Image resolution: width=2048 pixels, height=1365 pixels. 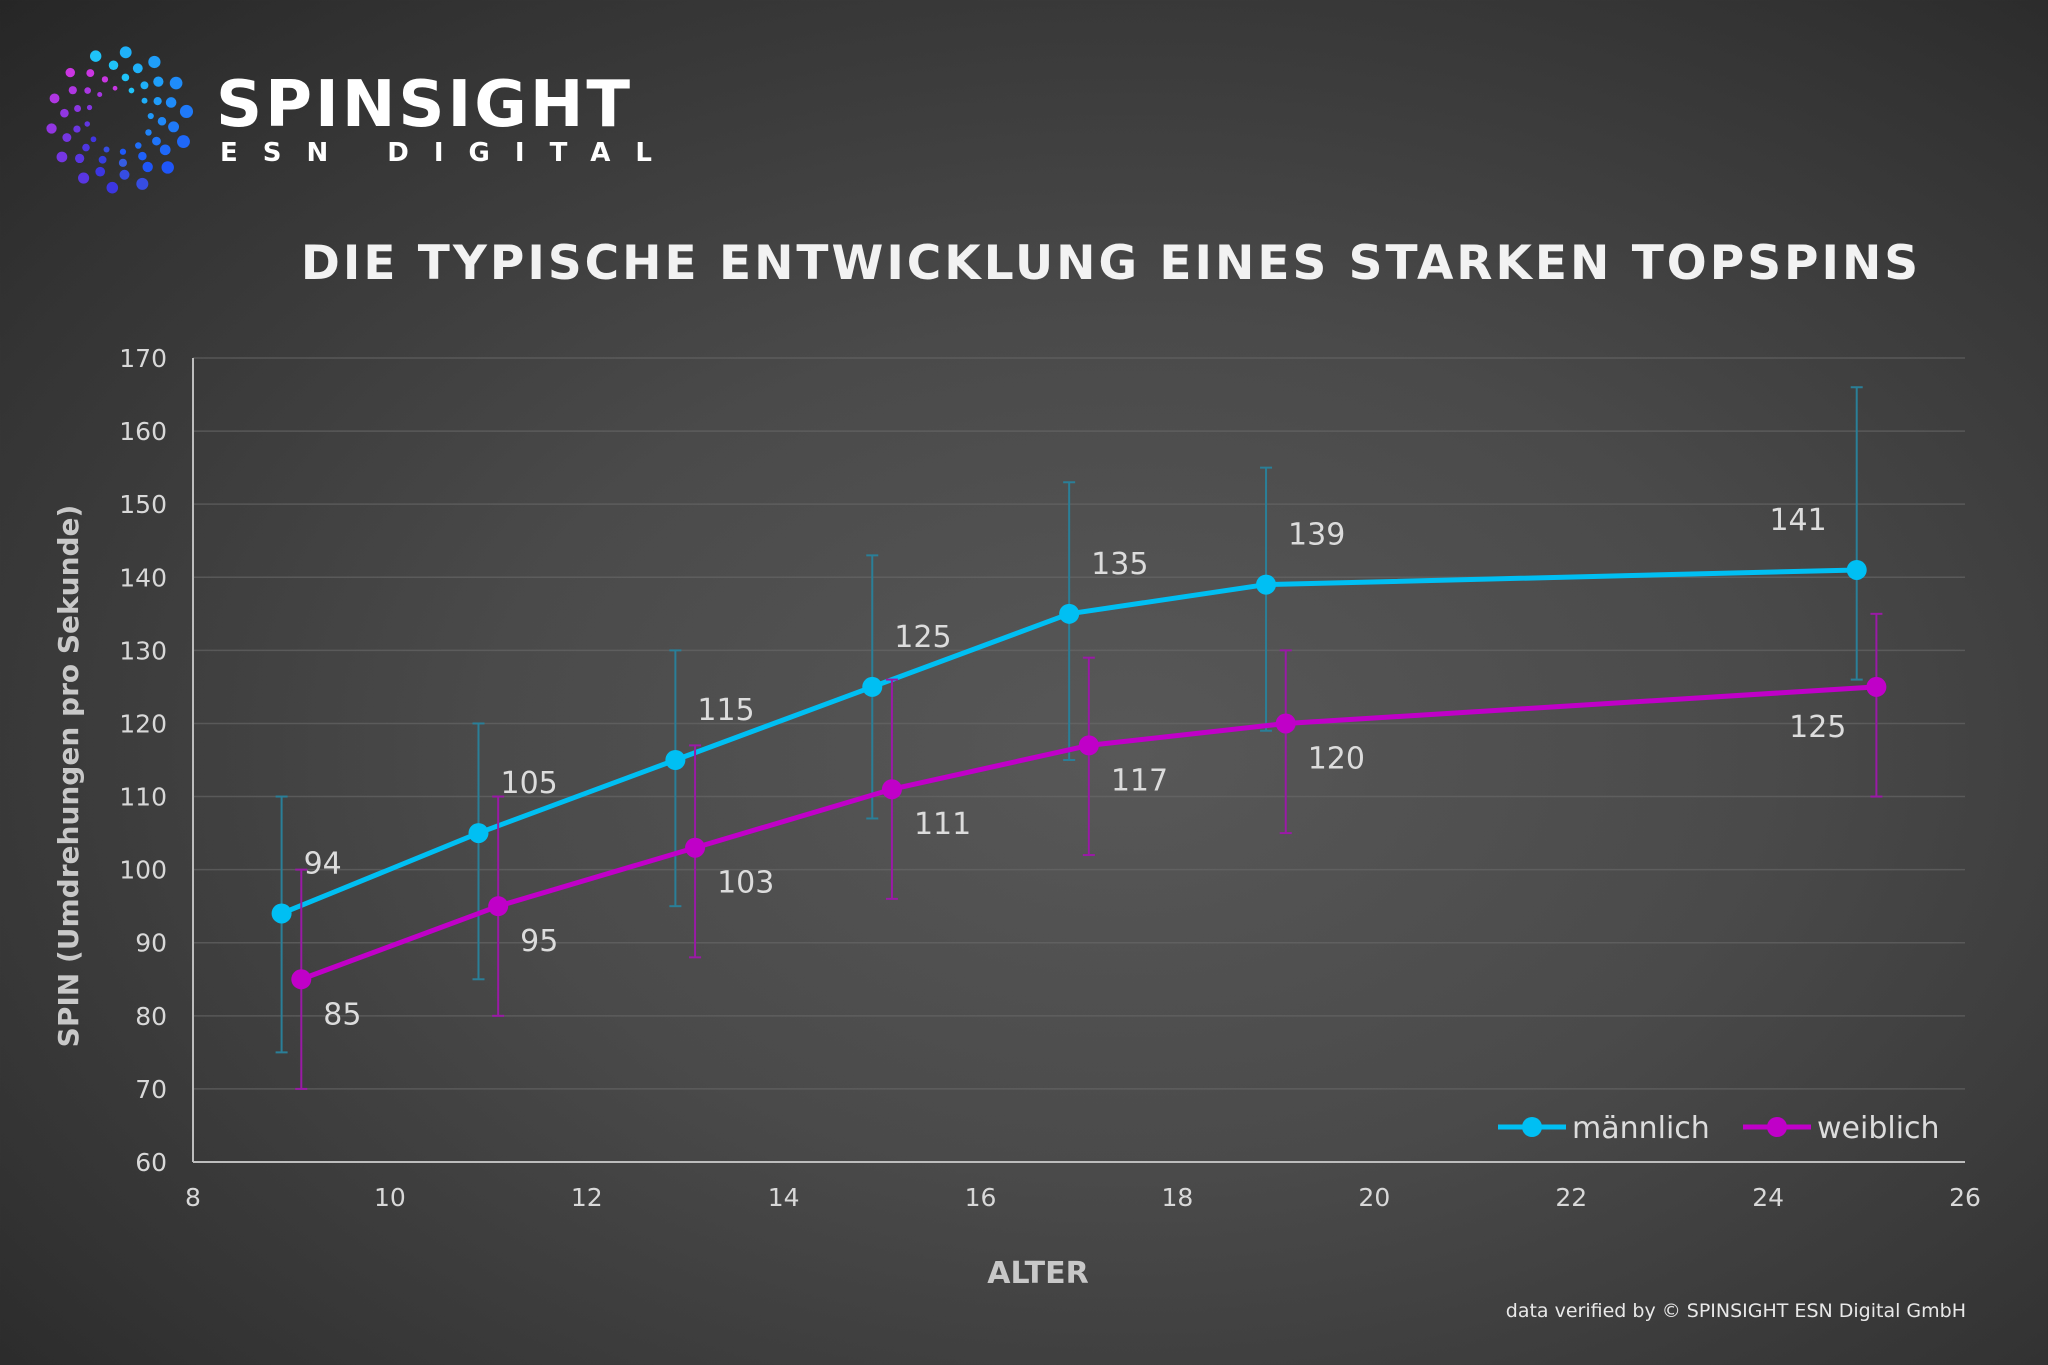 I want to click on y-tick-label: 150, so click(x=143, y=504).